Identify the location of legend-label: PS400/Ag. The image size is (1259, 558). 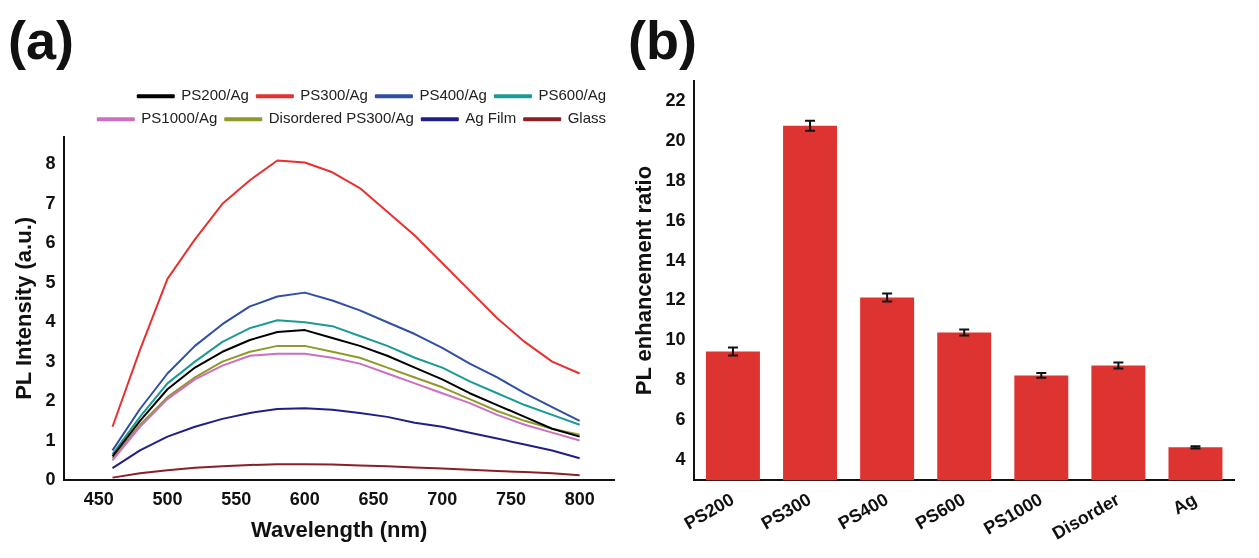
(453, 95).